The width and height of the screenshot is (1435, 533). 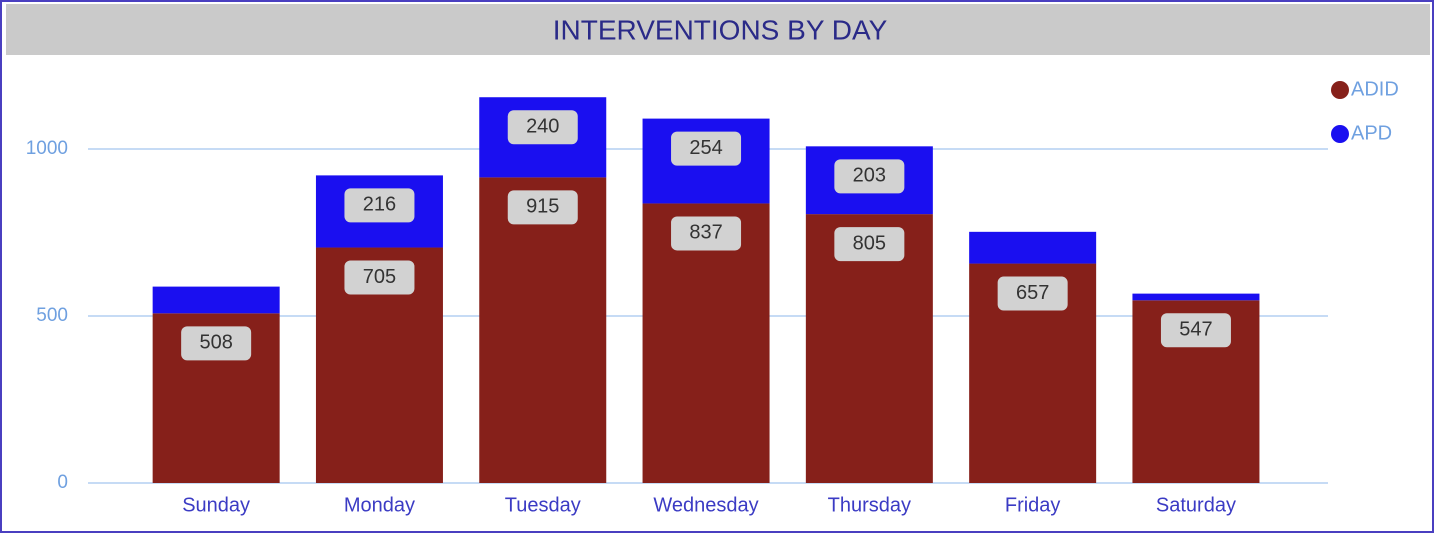 I want to click on data-label: 915, so click(x=542, y=207).